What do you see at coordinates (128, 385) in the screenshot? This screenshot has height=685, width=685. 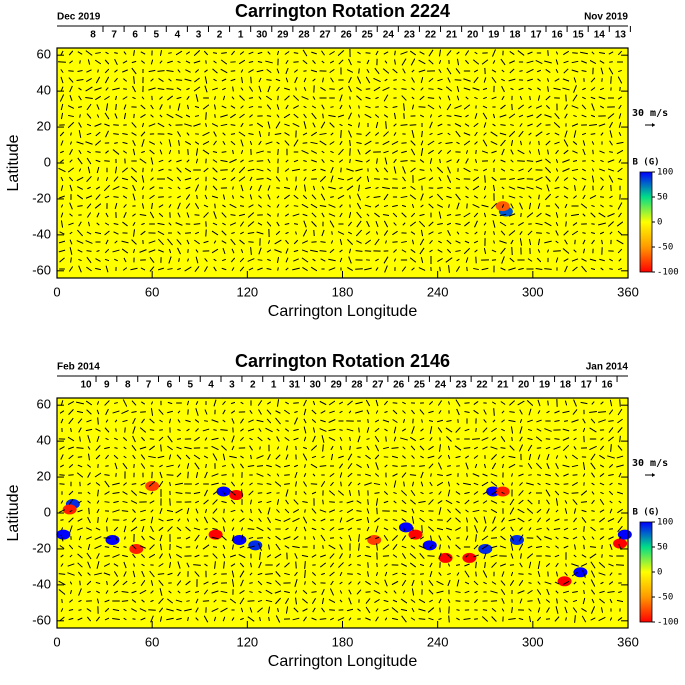 I see `day-tick-label: 8` at bounding box center [128, 385].